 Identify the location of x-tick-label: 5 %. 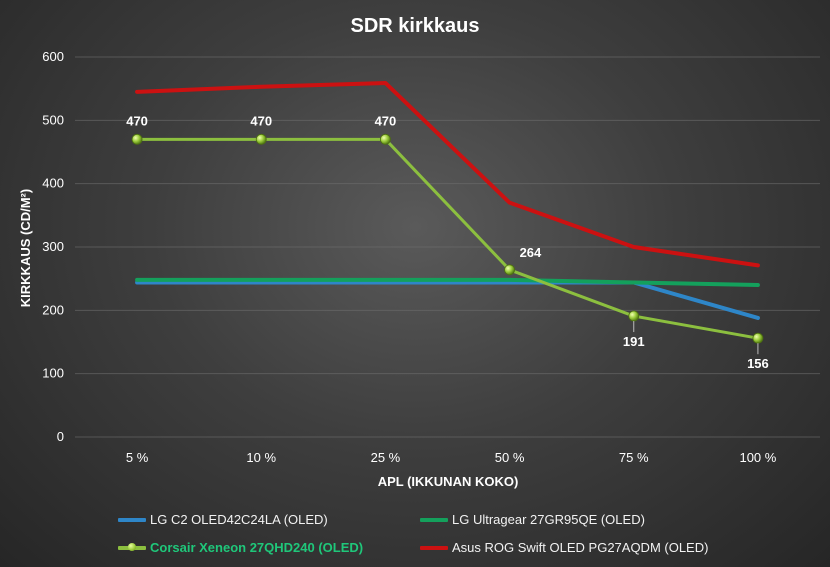
(137, 457).